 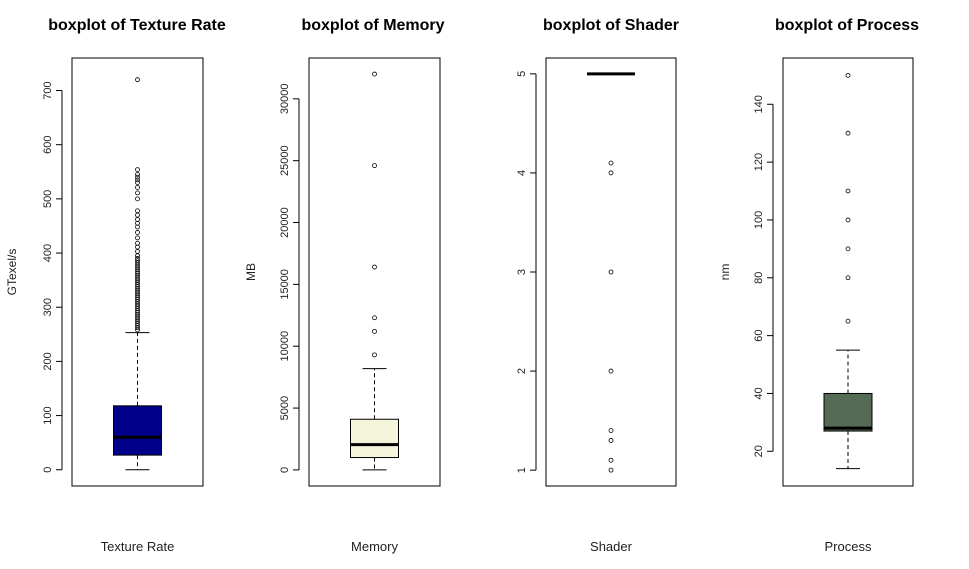 I want to click on y-tick-label: 10000, so click(x=285, y=346).